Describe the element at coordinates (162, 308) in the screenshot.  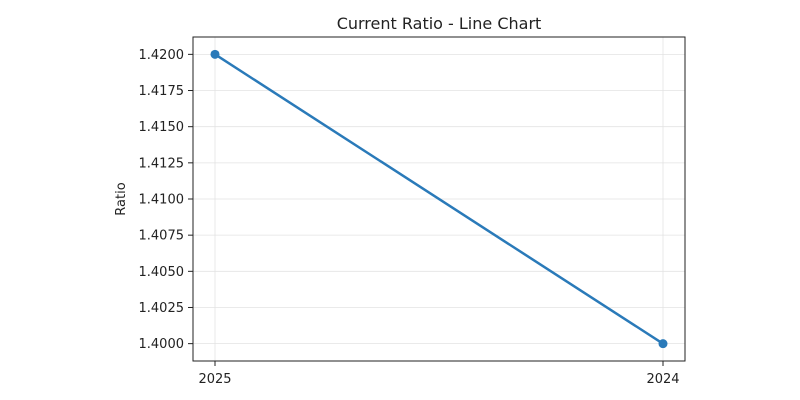
I see `y-tick-label: 1.4025` at that location.